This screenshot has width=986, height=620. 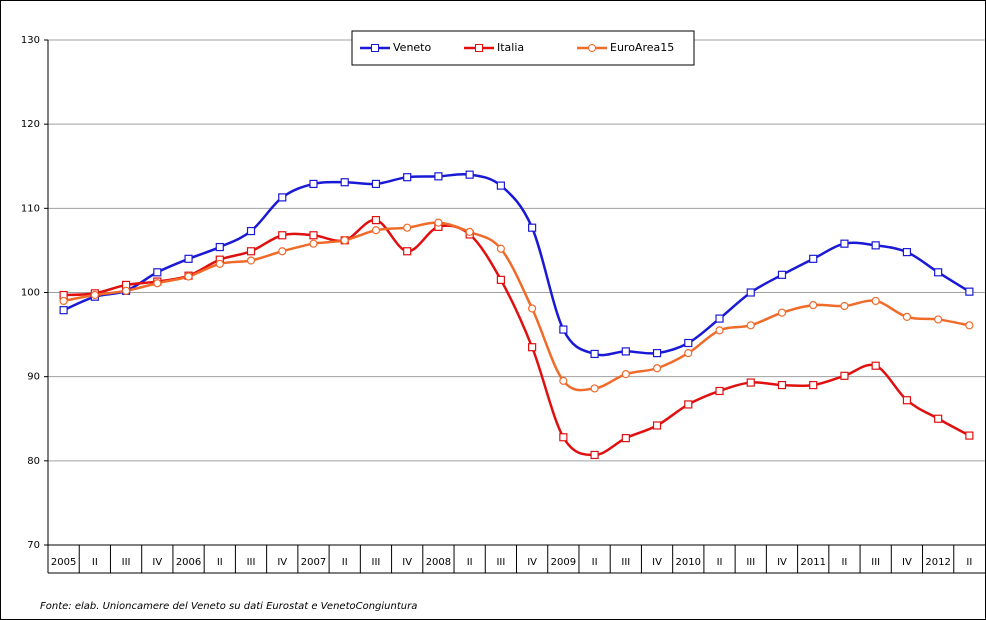 What do you see at coordinates (563, 562) in the screenshot?
I see `x-tick-label: 2009` at bounding box center [563, 562].